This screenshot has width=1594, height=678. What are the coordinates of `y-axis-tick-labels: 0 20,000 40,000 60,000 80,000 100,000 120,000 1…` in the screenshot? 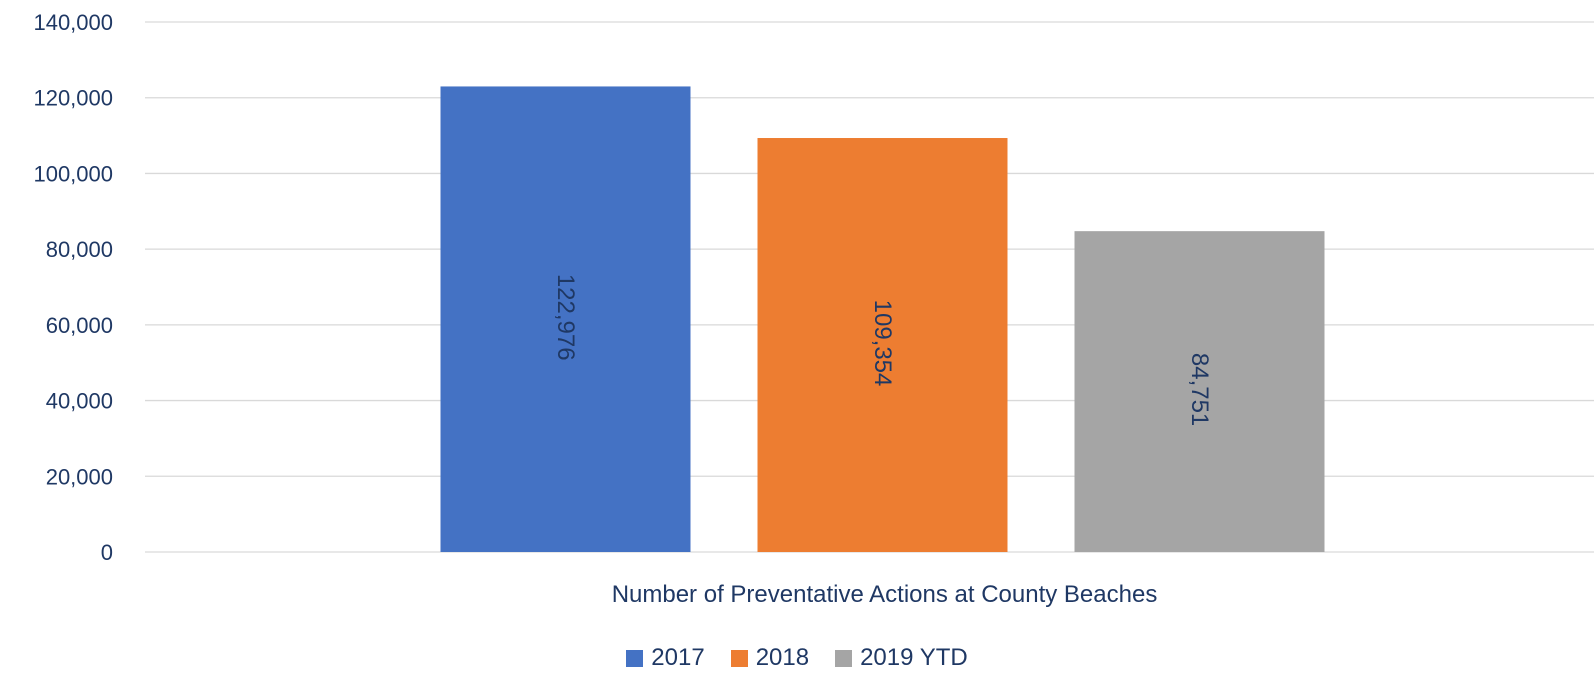 It's located at (73, 287).